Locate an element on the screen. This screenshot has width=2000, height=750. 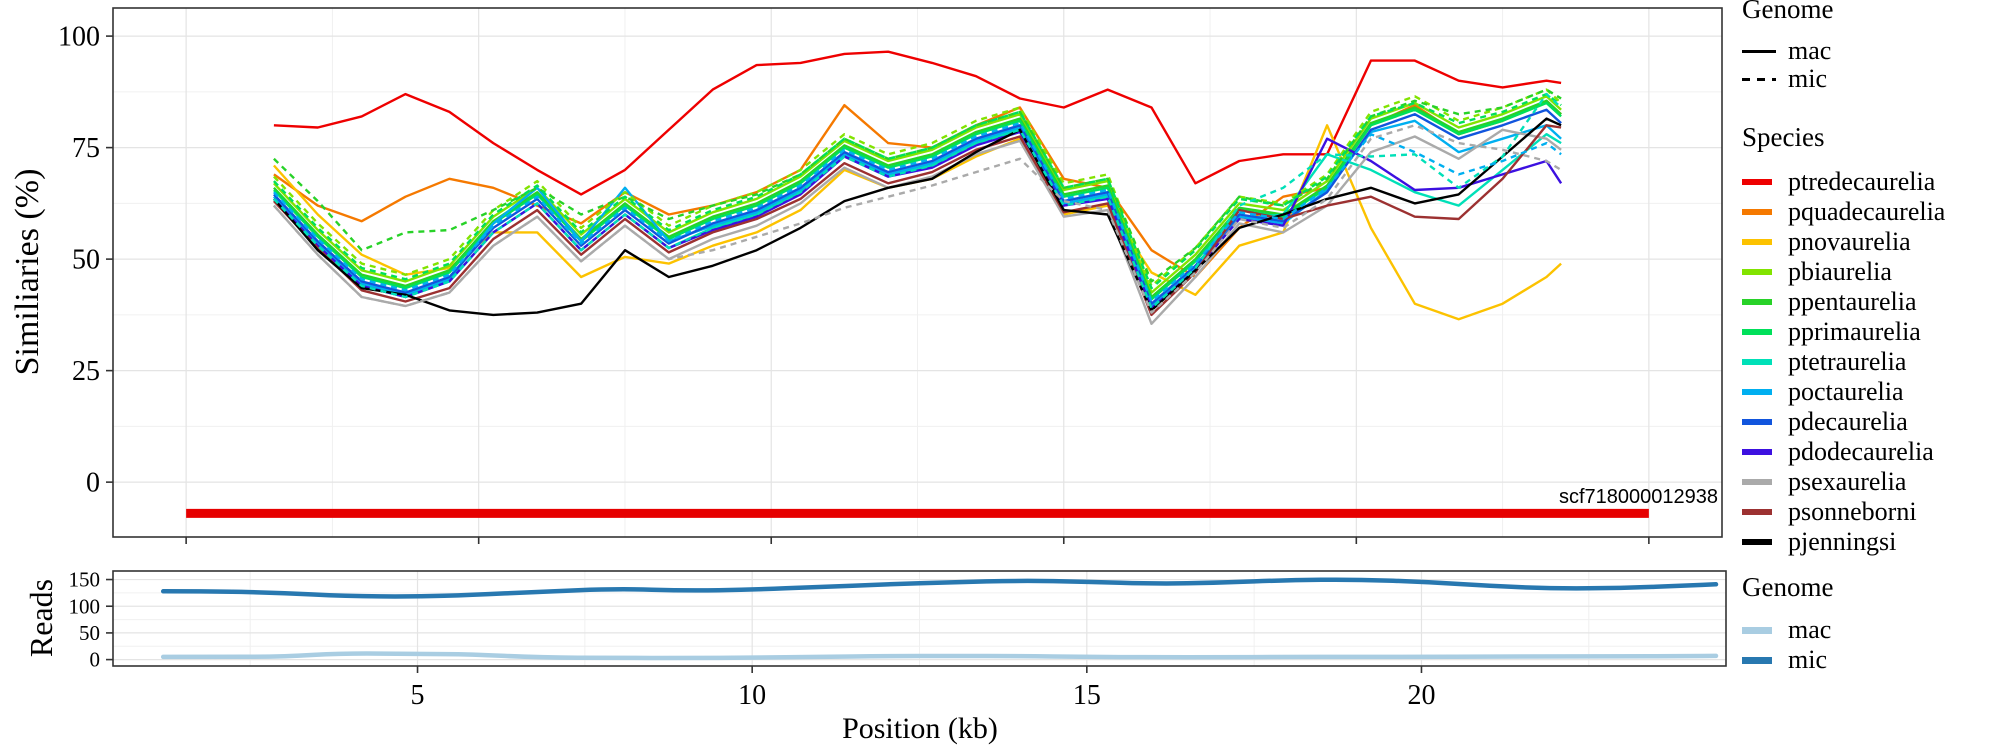
legend-genome-top-items: mac mic is located at coordinates (1787, 64).